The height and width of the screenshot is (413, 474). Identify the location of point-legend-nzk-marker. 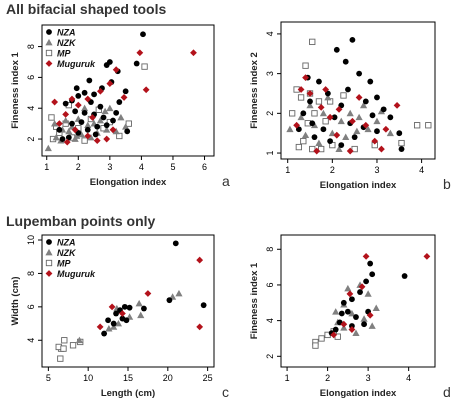
(49, 252).